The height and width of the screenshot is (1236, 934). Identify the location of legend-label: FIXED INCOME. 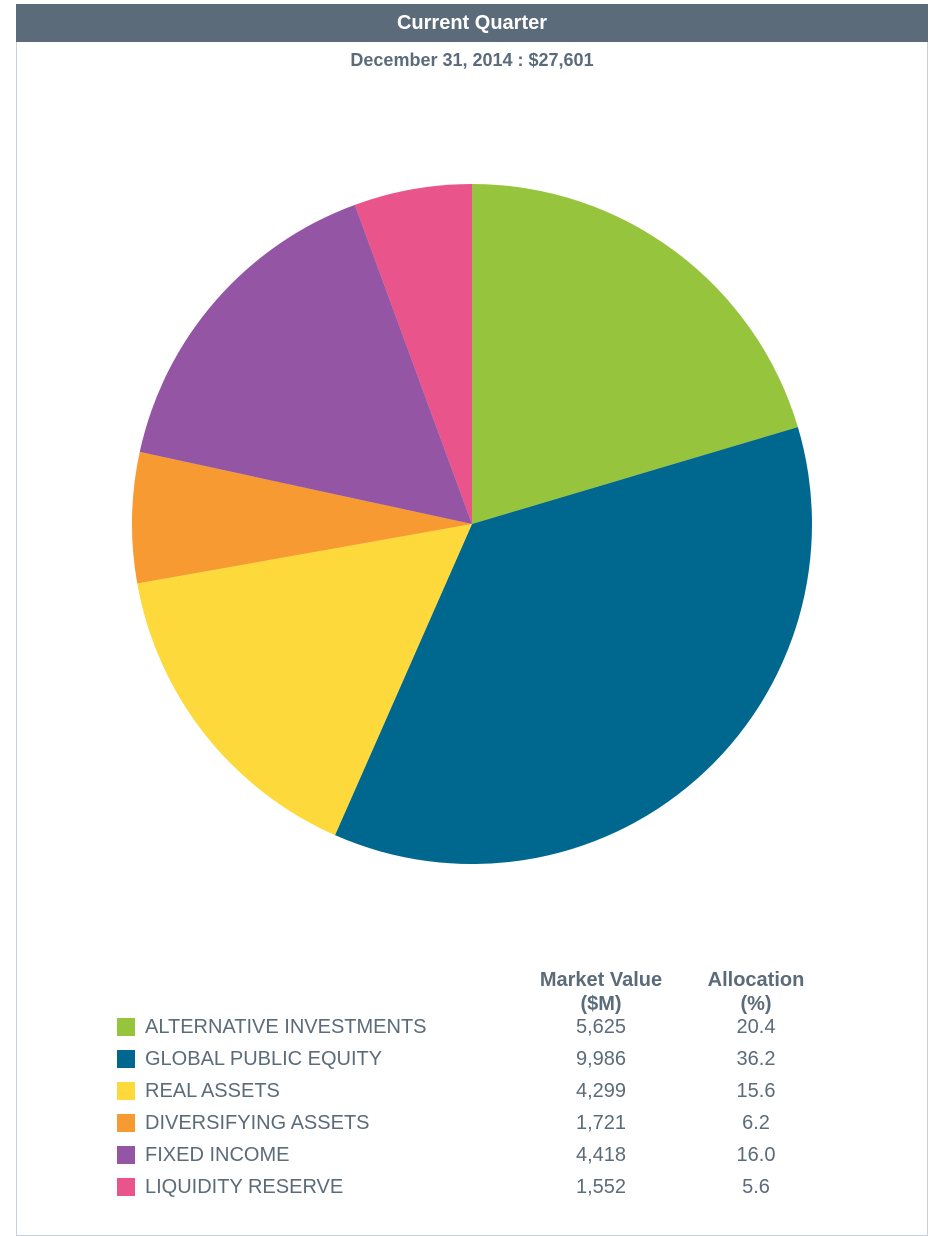
(217, 1155).